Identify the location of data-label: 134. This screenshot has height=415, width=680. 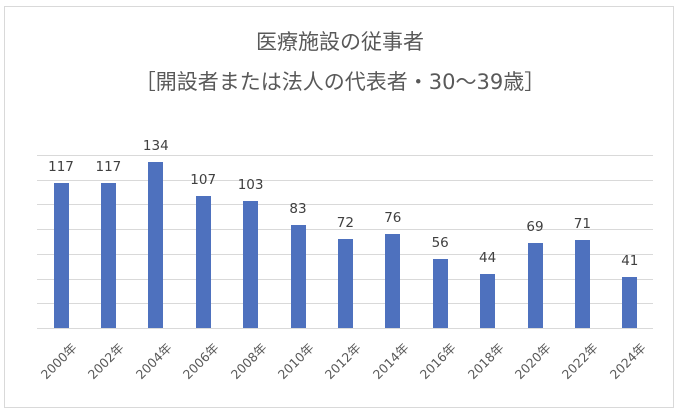
(155, 146).